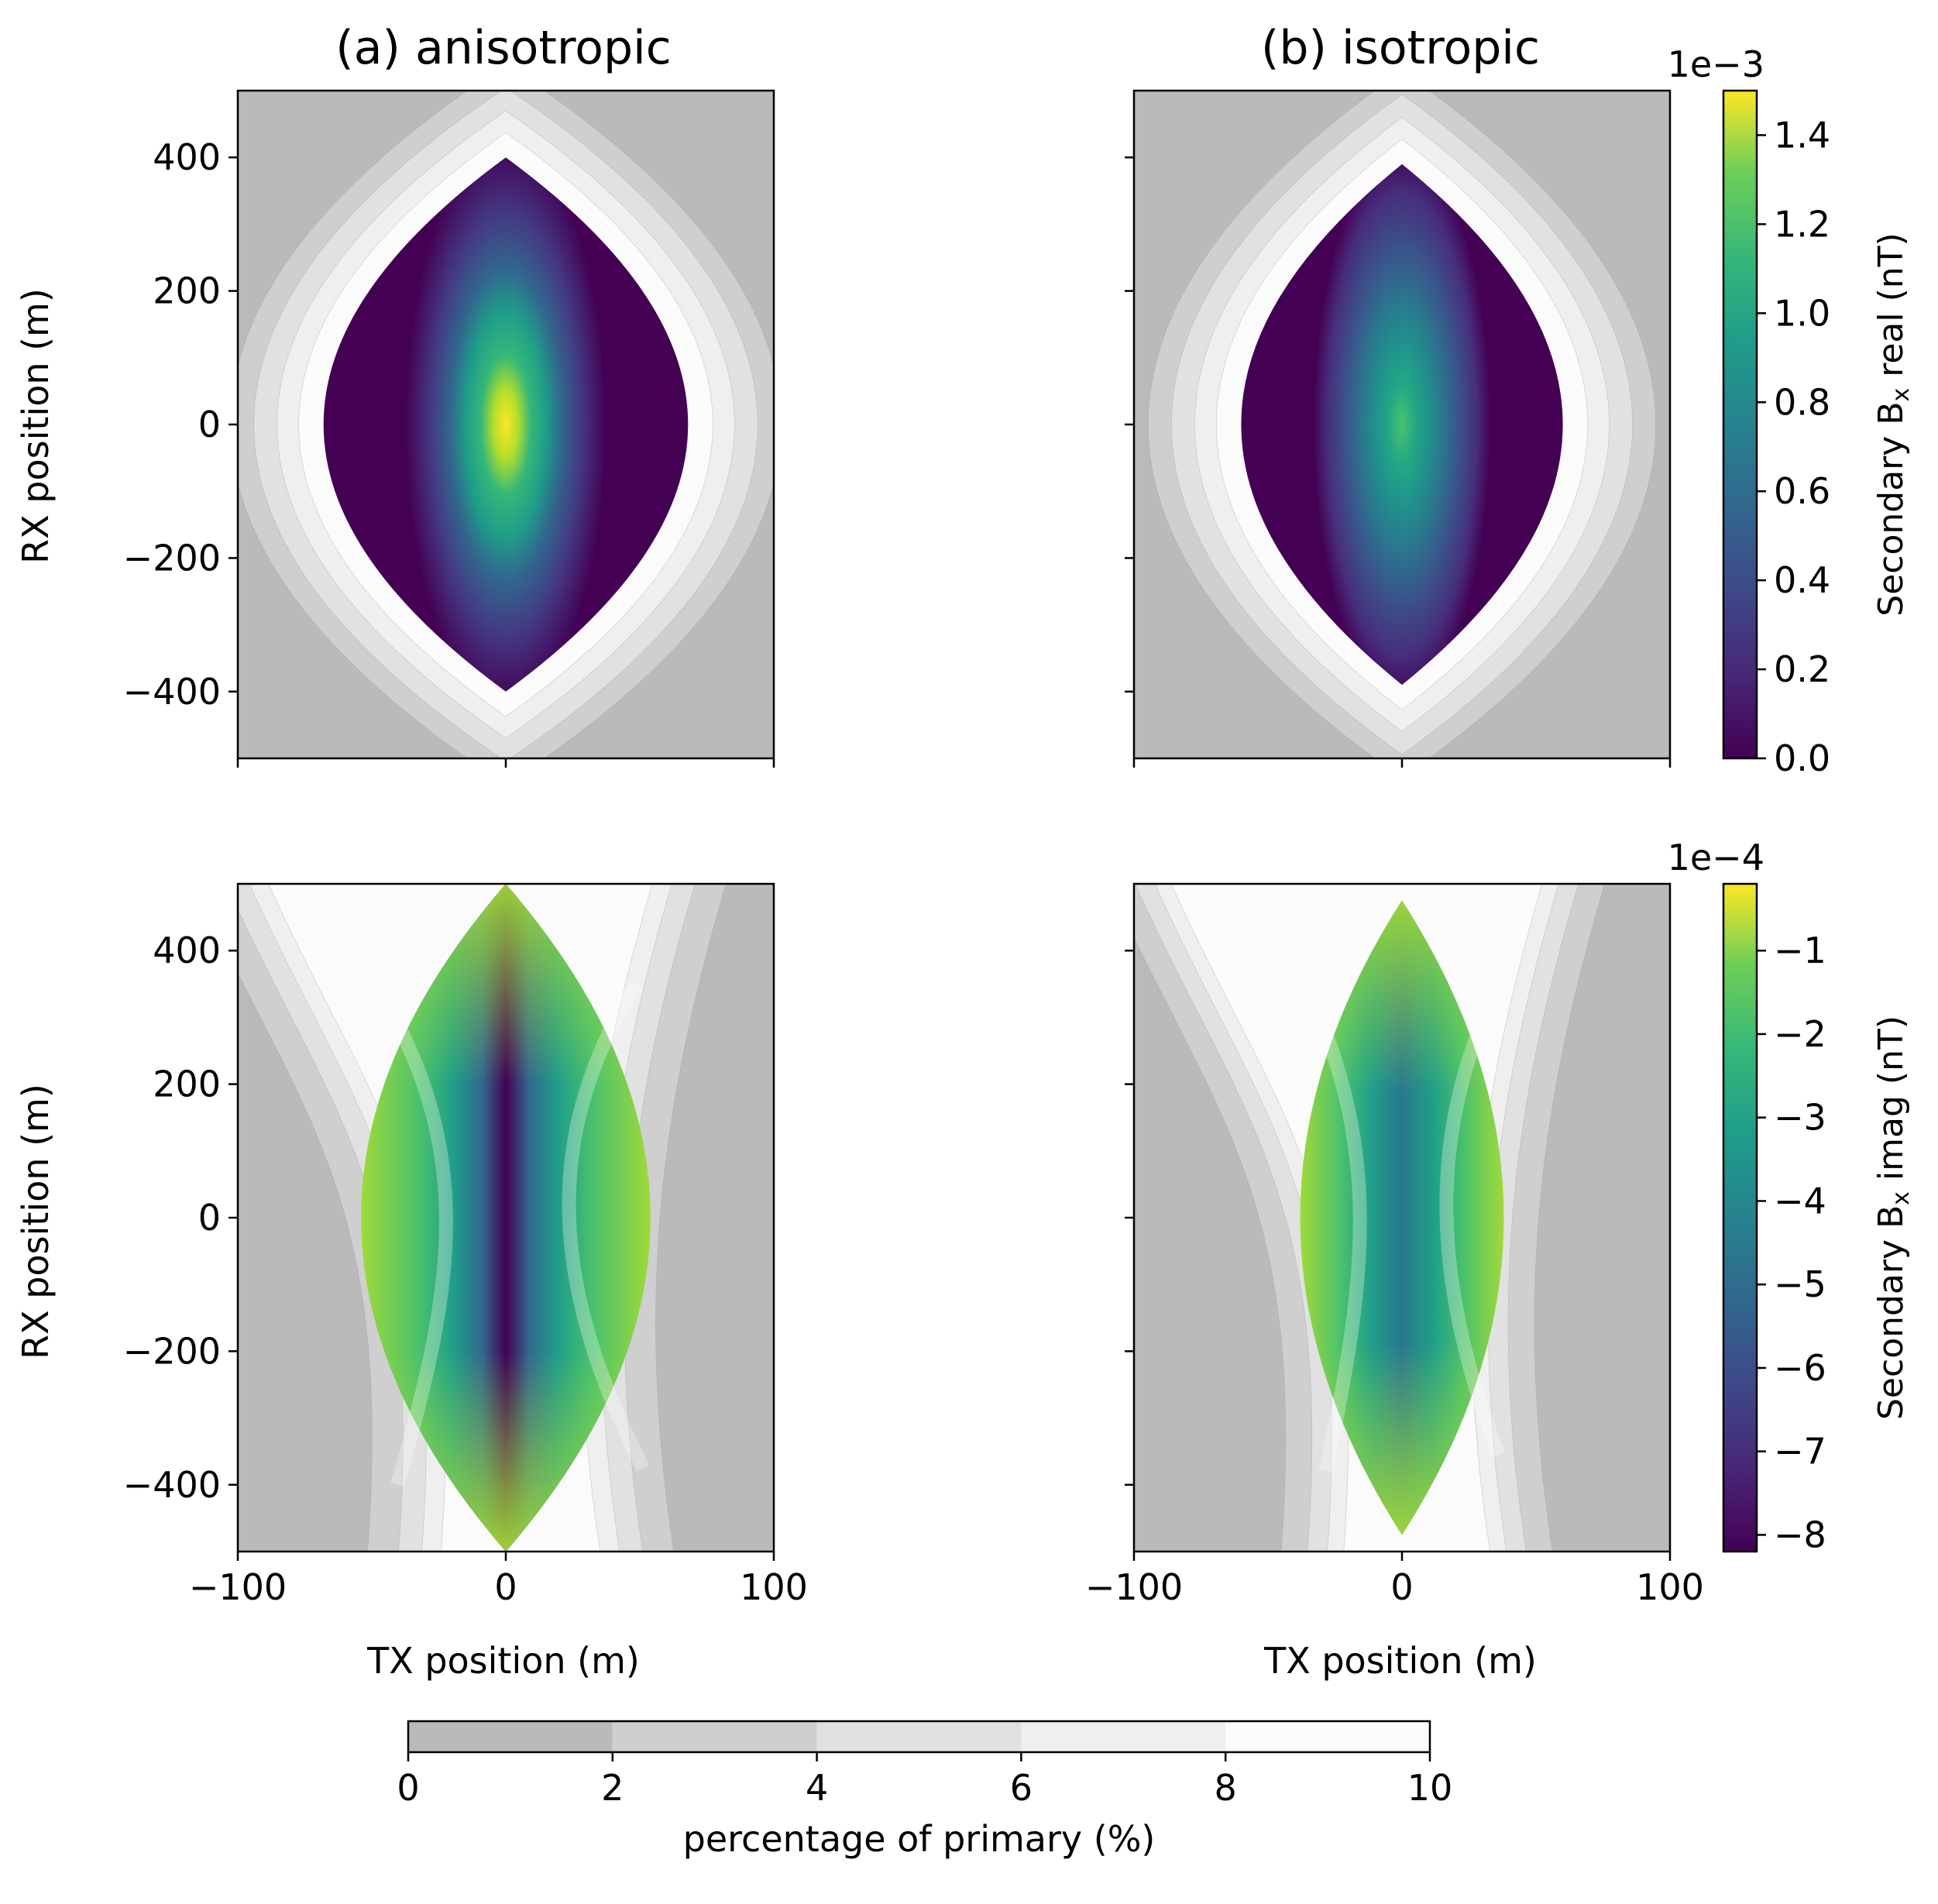  I want to click on primary-tick-label: 0, so click(408, 1788).